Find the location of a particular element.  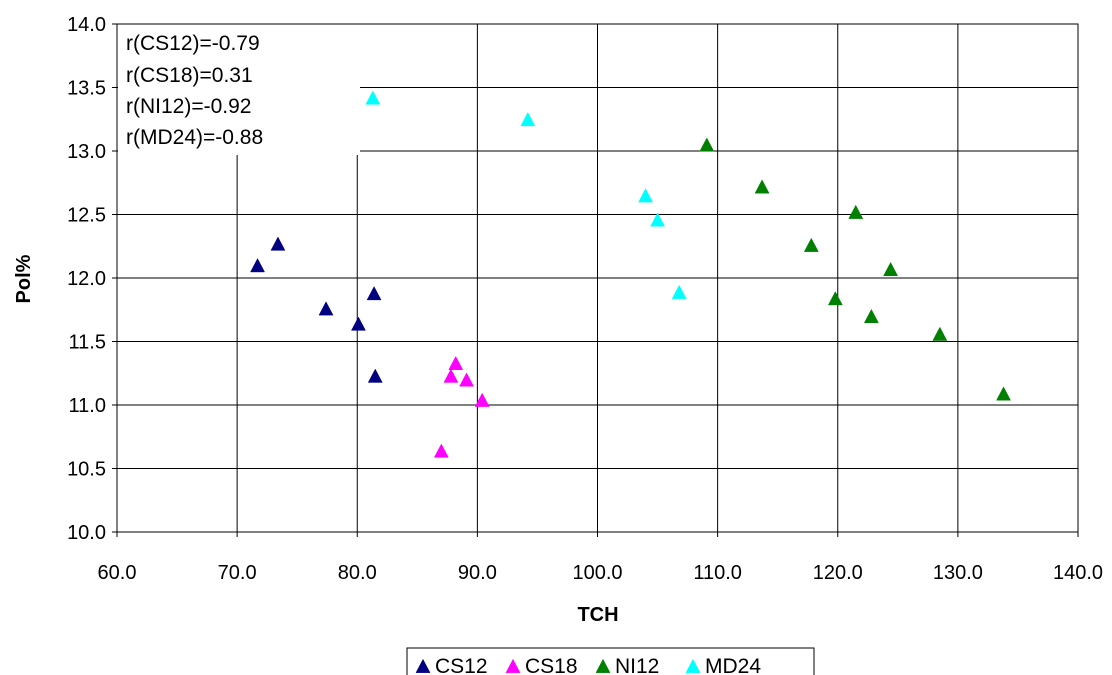

annotation-background is located at coordinates (239, 89).